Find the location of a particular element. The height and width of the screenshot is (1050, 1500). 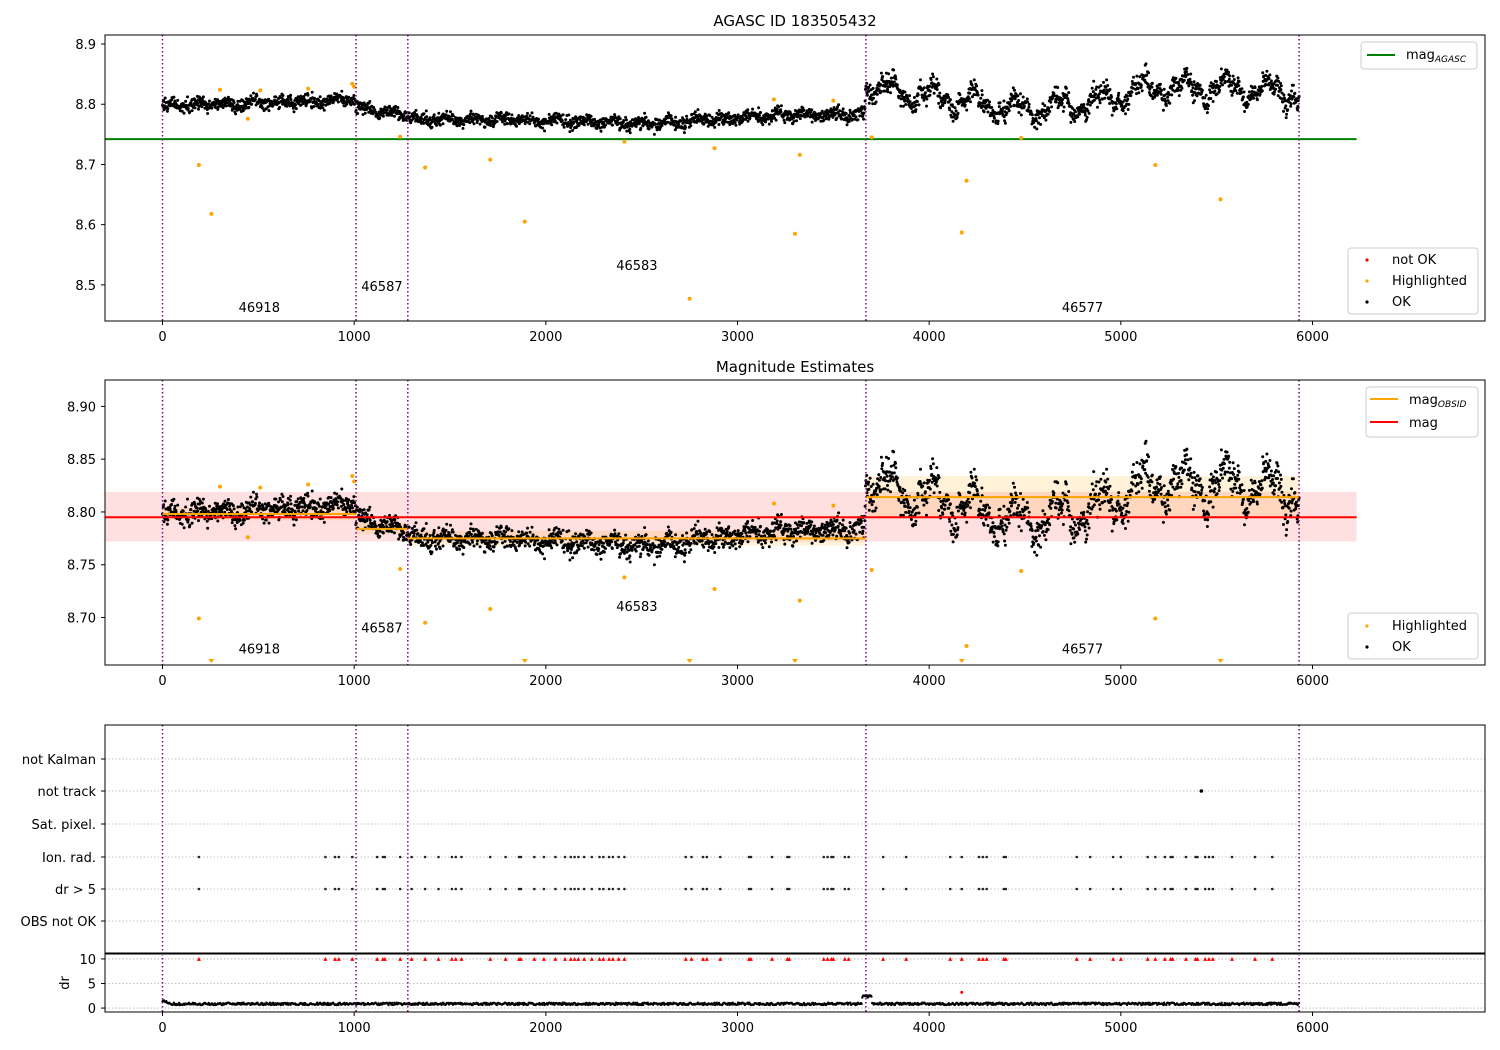

p1-obsid-label-1: 46587 is located at coordinates (381, 287).